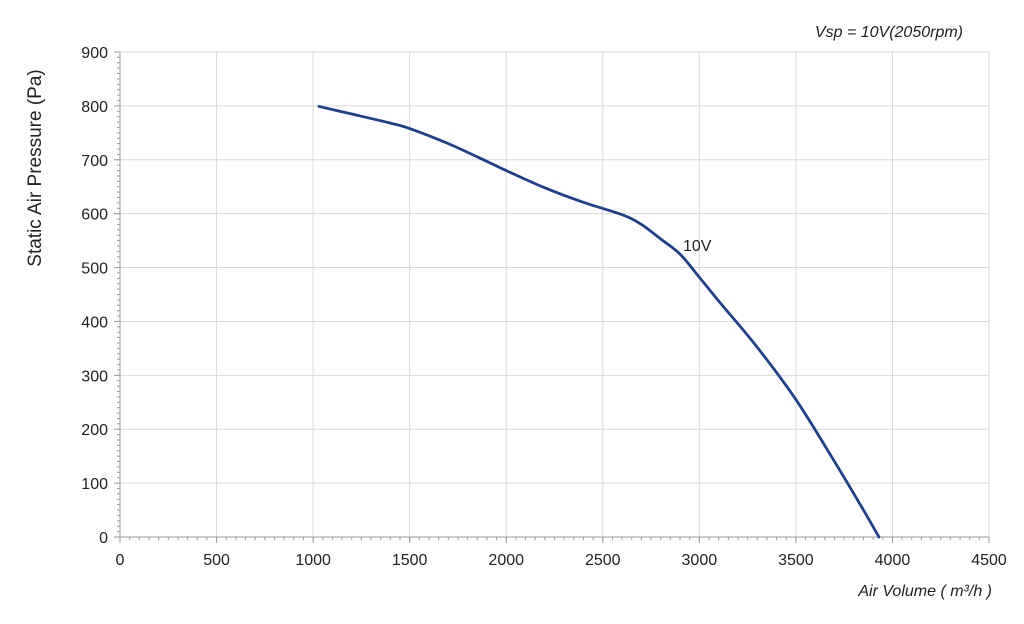 This screenshot has width=1024, height=624. Describe the element at coordinates (603, 560) in the screenshot. I see `x-tick-label: 2500` at that location.